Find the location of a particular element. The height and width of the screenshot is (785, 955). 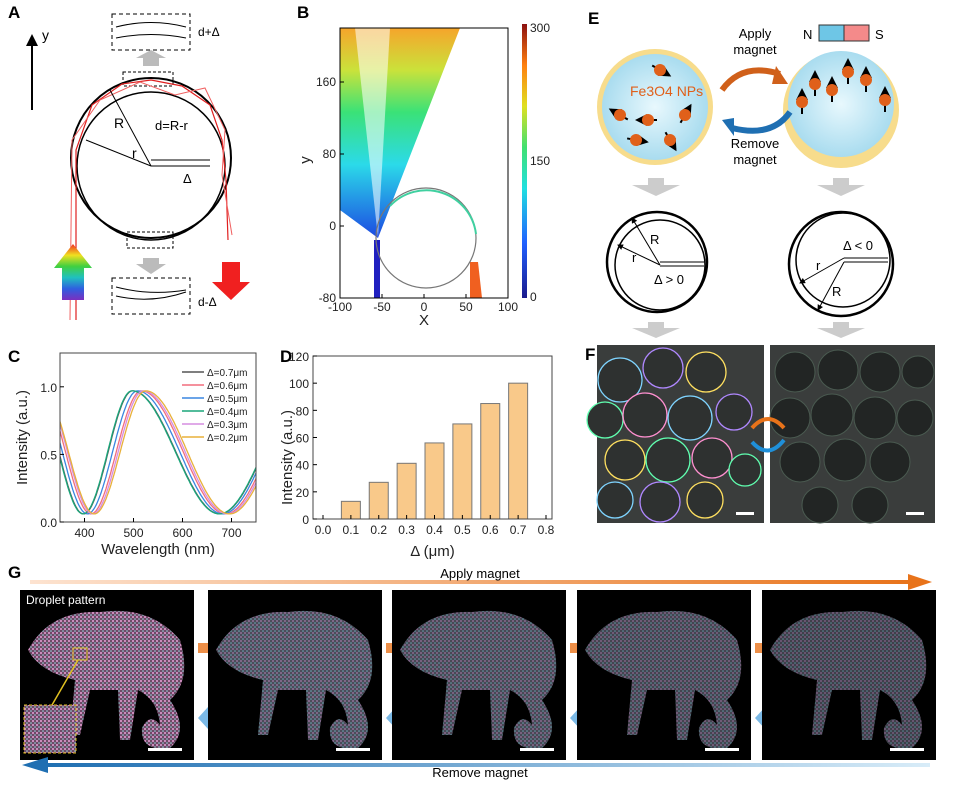

y-tick-label: 60 is located at coordinates (303, 439).